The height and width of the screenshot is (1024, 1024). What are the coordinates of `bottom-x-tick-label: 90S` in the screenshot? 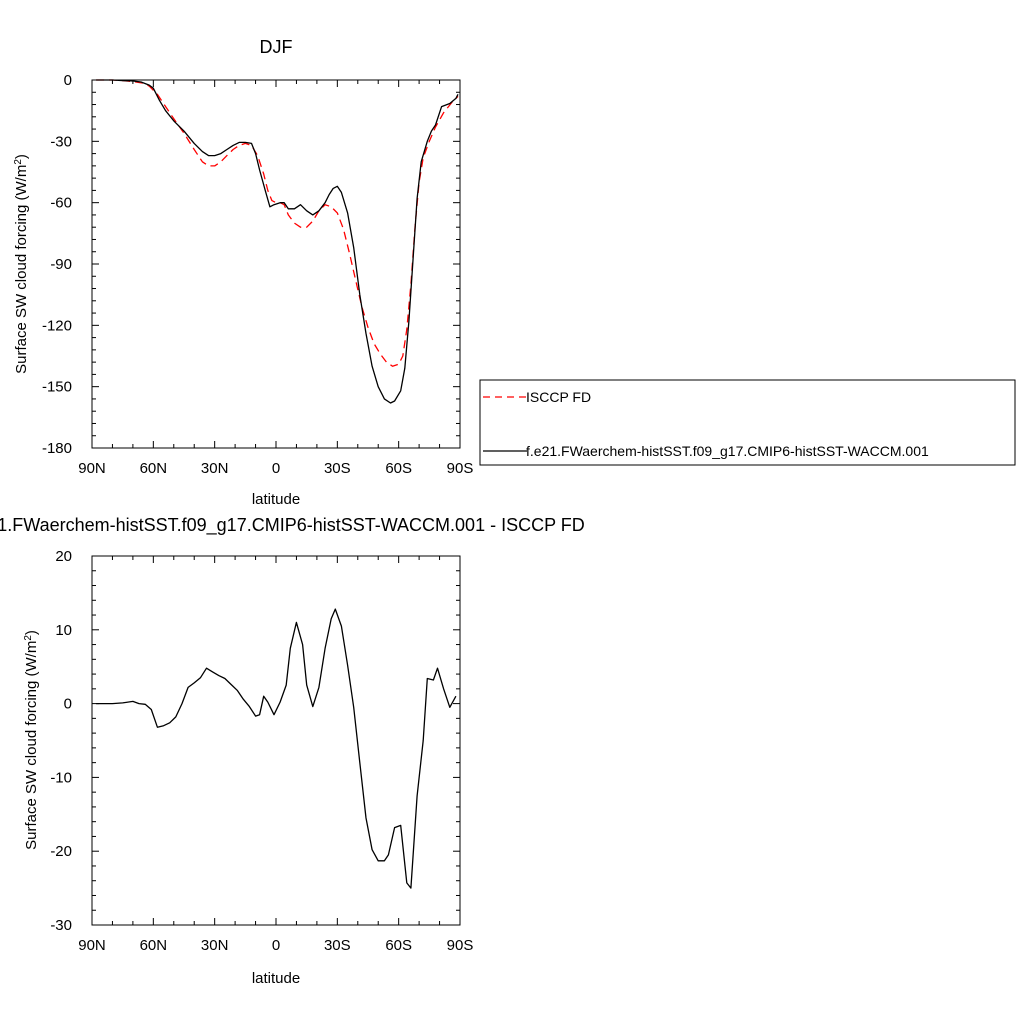 It's located at (460, 945).